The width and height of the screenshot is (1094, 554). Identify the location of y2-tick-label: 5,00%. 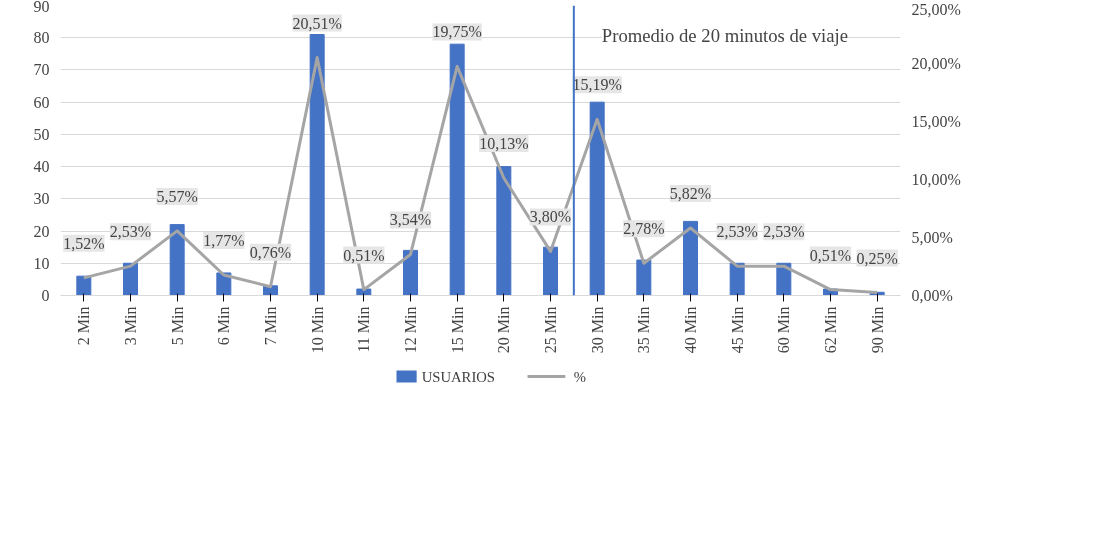
(932, 237).